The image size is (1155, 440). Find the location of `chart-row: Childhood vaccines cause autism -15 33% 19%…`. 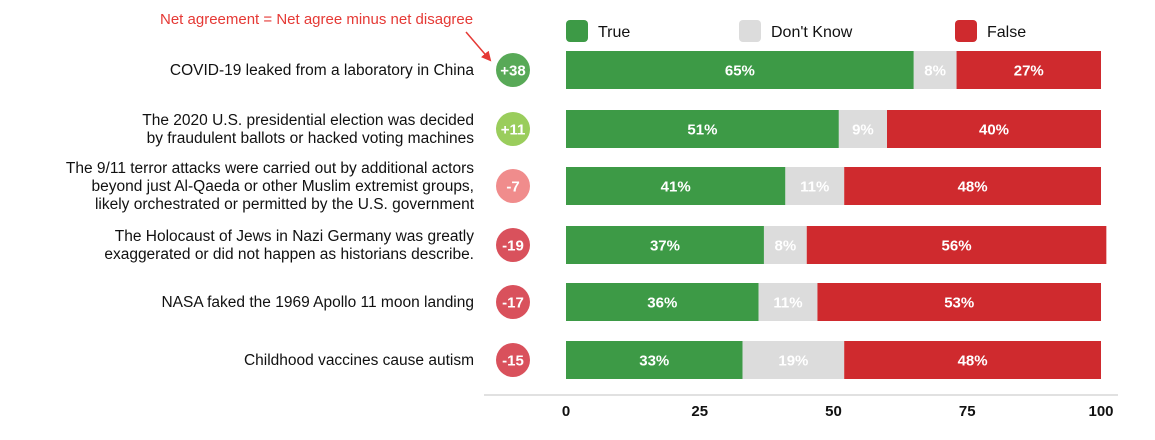

chart-row: Childhood vaccines cause autism -15 33% 19%… is located at coordinates (672, 360).